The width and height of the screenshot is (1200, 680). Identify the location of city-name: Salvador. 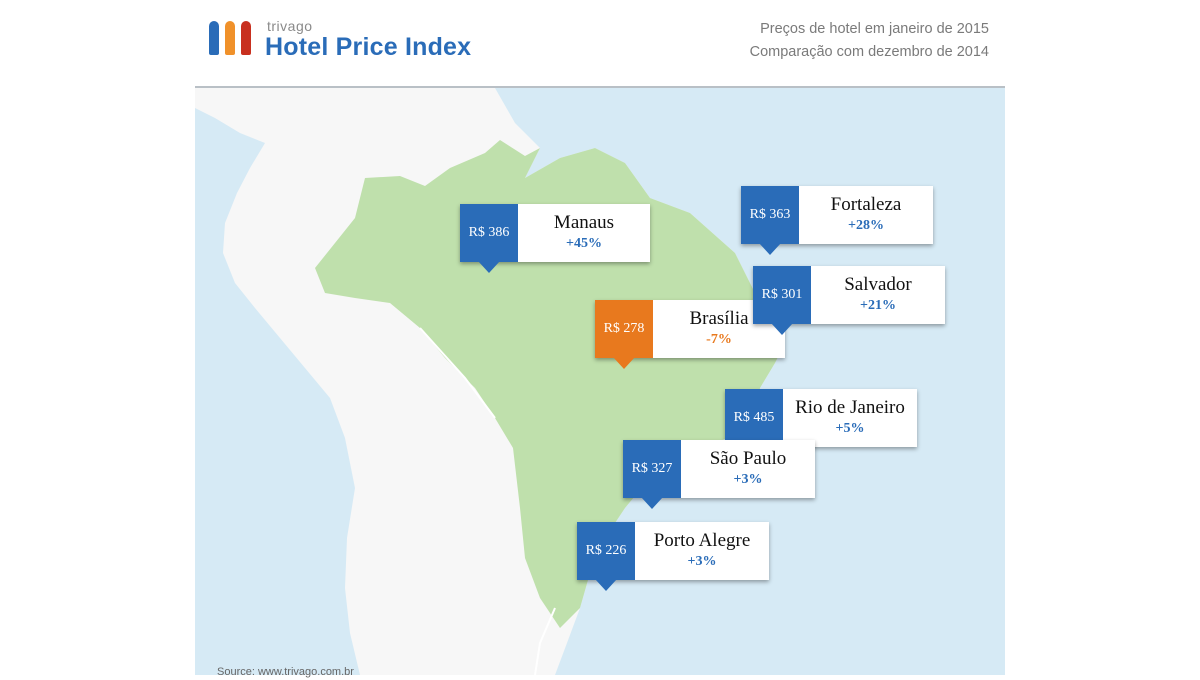
(878, 284).